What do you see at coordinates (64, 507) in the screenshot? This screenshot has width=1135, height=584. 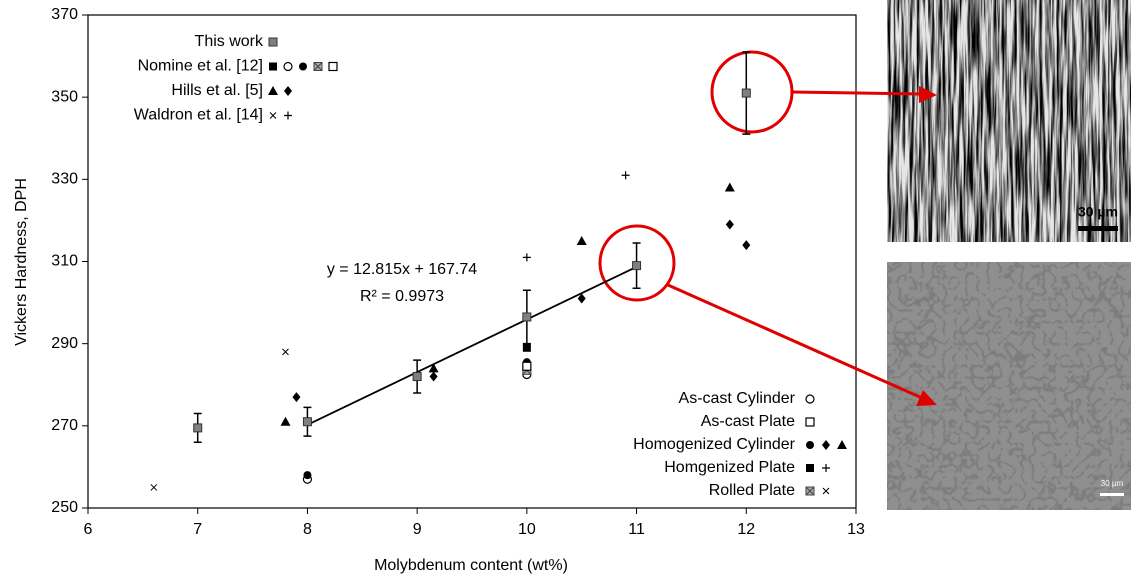 I see `y-tick-label: 250` at bounding box center [64, 507].